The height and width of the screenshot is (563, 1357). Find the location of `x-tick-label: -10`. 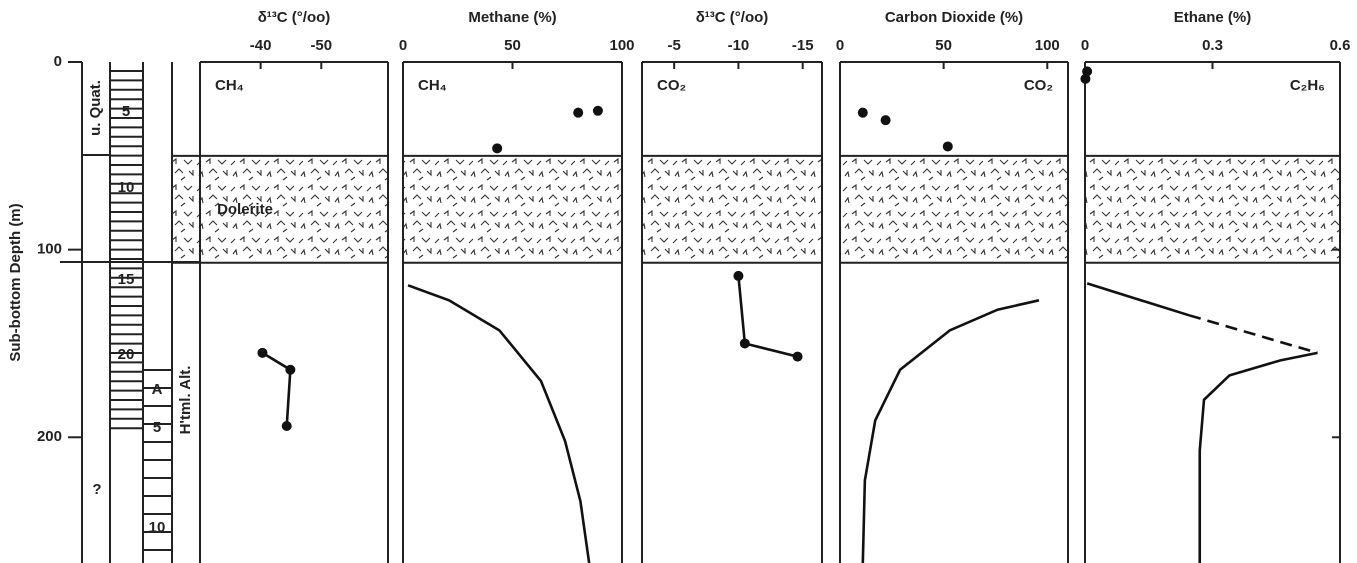

x-tick-label: -10 is located at coordinates (739, 45).